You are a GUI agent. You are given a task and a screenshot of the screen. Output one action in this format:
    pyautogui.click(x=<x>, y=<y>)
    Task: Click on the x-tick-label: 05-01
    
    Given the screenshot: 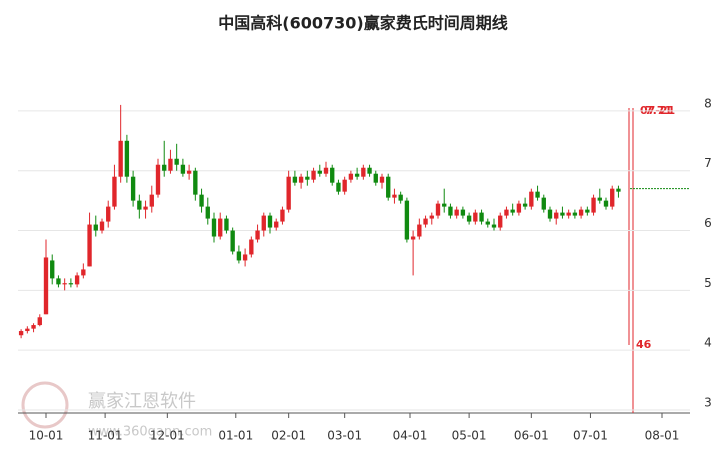 What is the action you would take?
    pyautogui.click(x=469, y=436)
    